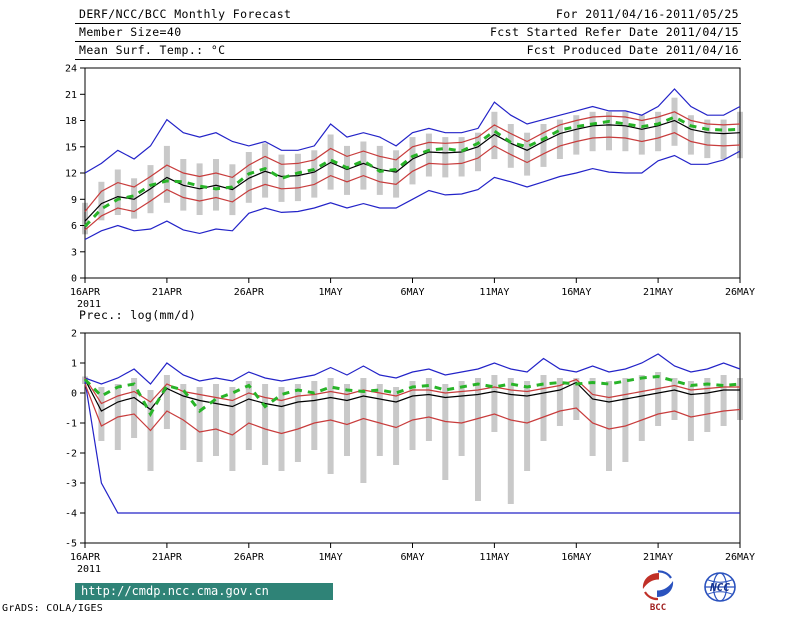 Image resolution: width=800 pixels, height=618 pixels. I want to click on fcst-produced-label: Fcst Produced Date 2011/04/16, so click(632, 50).